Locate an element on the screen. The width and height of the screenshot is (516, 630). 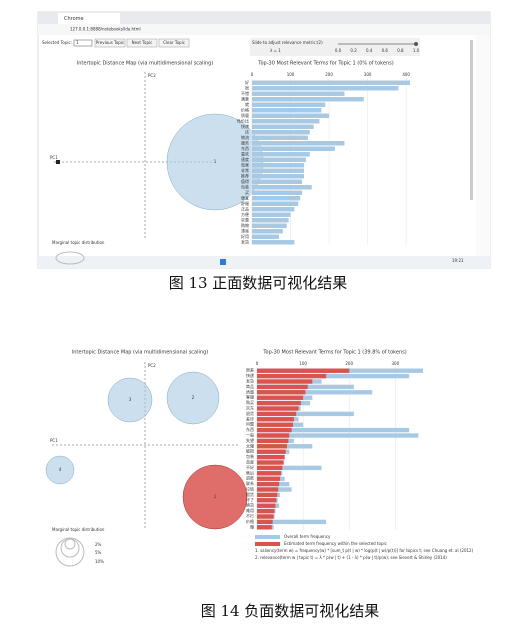
term-label: 好用 is located at coordinates (245, 236).